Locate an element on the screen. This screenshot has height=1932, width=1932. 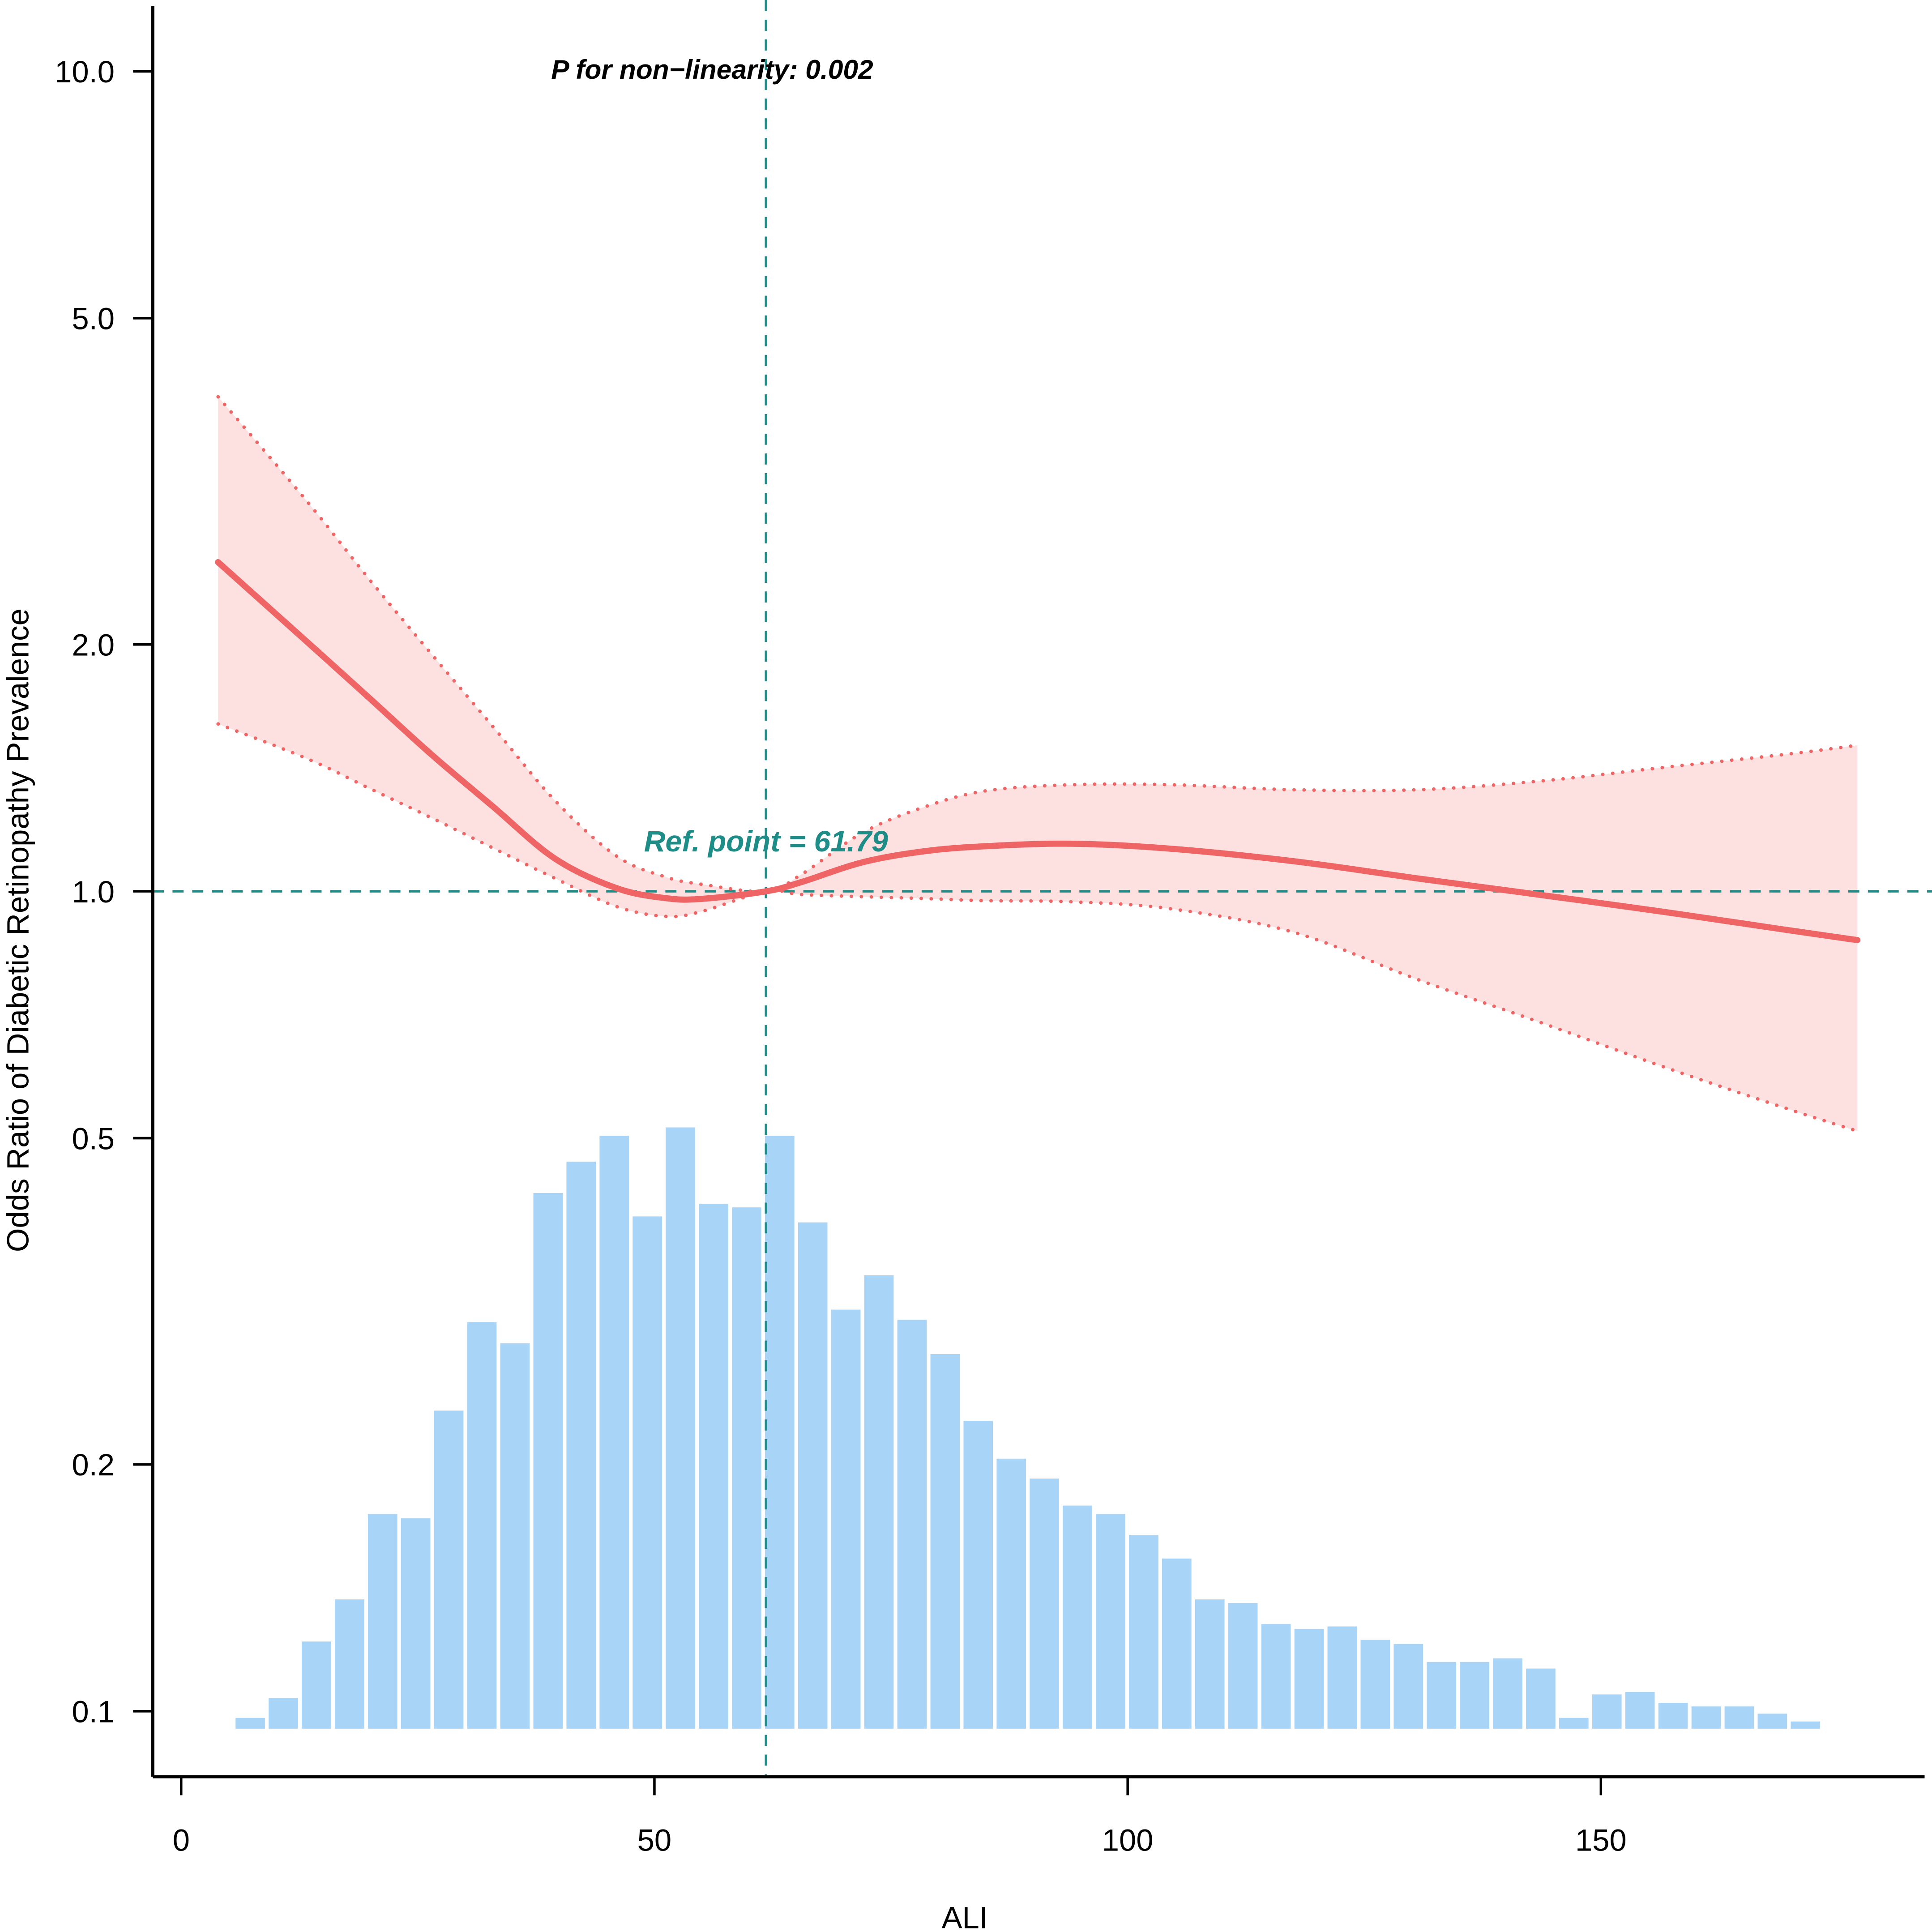
x-tick-label: 0 is located at coordinates (181, 1840).